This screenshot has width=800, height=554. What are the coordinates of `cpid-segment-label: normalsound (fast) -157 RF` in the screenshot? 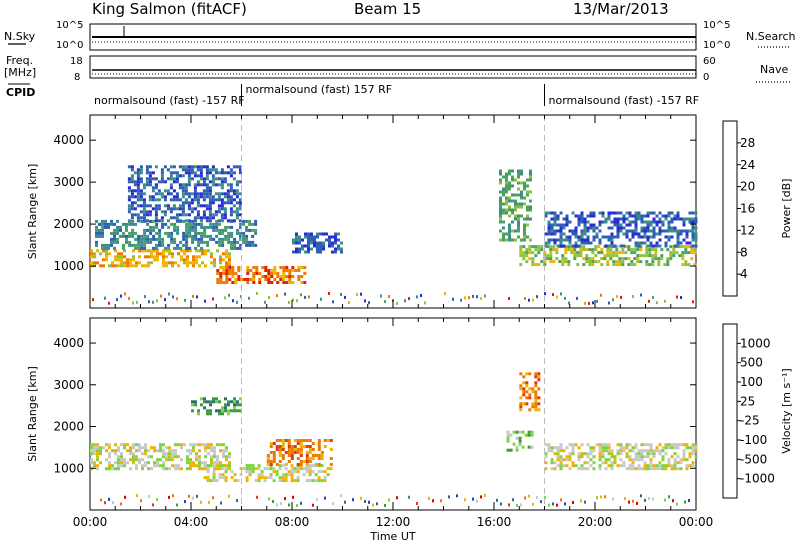 It's located at (624, 100).